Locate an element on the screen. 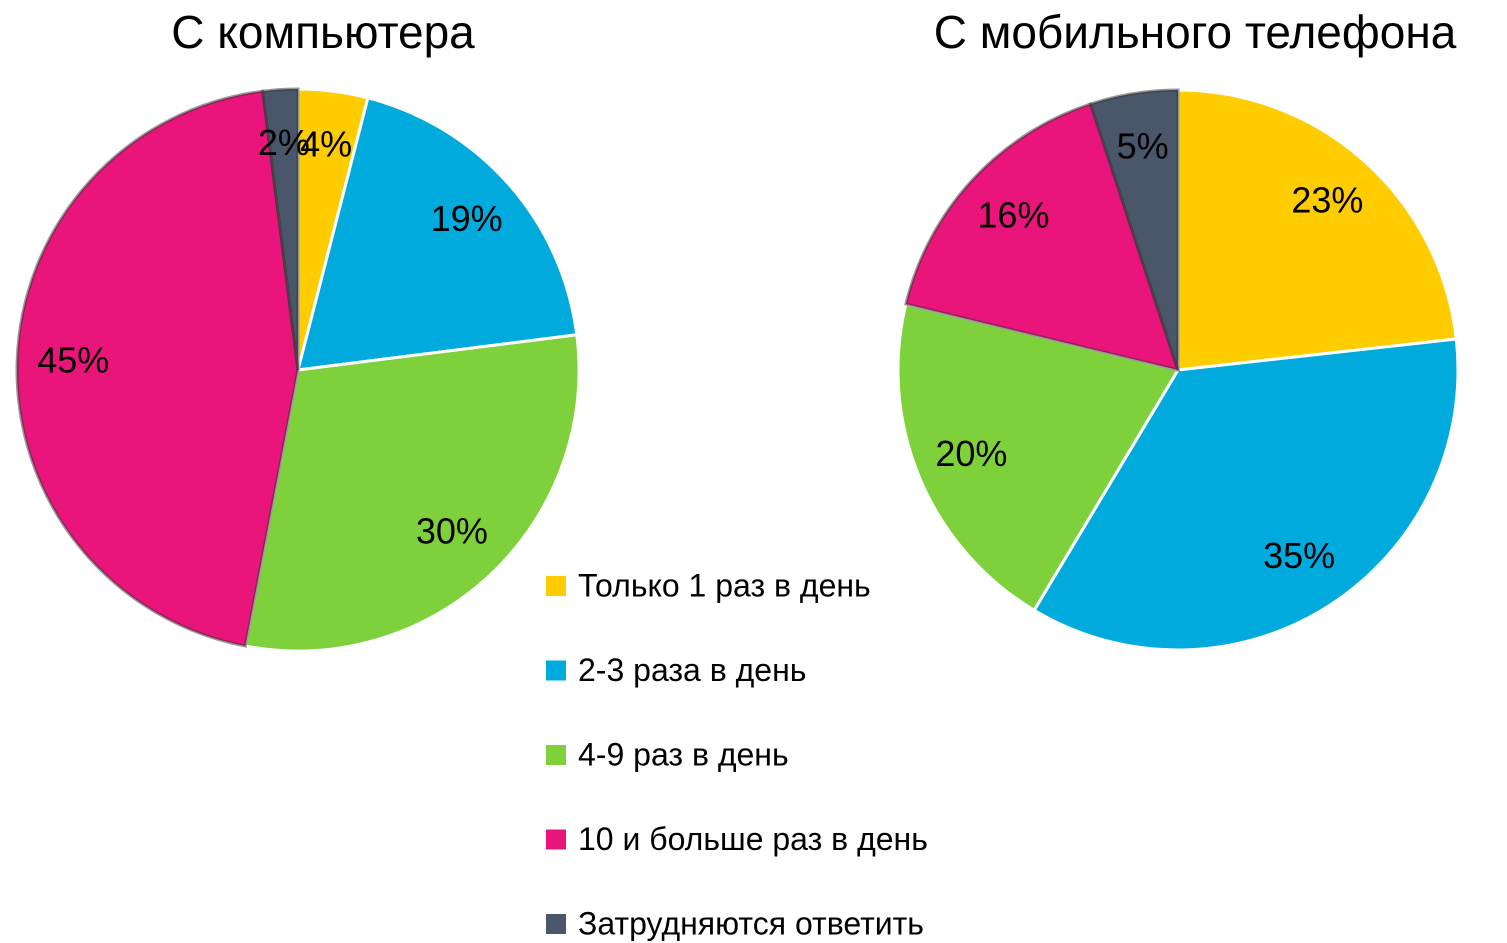 This screenshot has width=1507, height=943. data-label: 23% is located at coordinates (1327, 200).